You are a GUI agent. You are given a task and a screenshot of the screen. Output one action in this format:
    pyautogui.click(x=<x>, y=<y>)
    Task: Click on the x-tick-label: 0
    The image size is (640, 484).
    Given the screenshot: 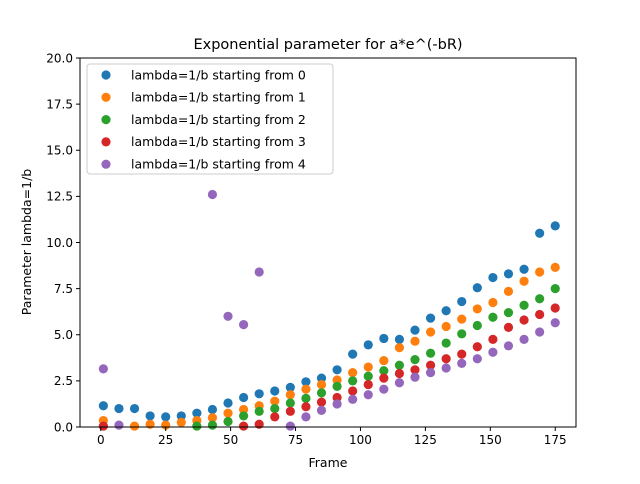 What is the action you would take?
    pyautogui.click(x=101, y=440)
    